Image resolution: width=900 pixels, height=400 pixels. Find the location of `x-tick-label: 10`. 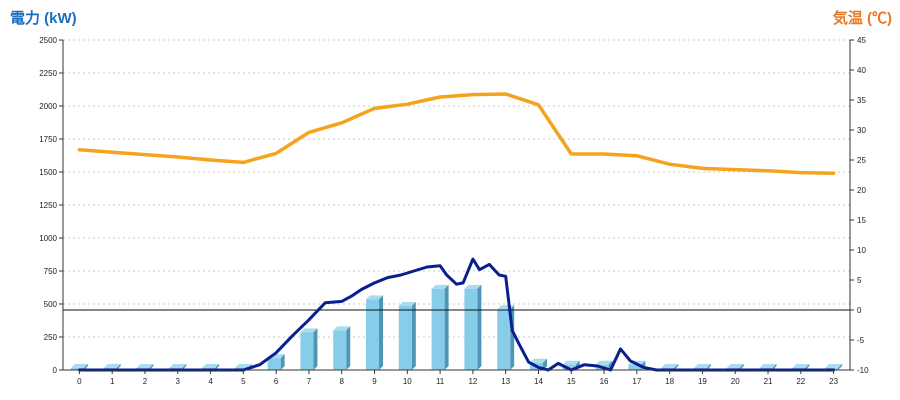

x-tick-label: 10 is located at coordinates (407, 381).